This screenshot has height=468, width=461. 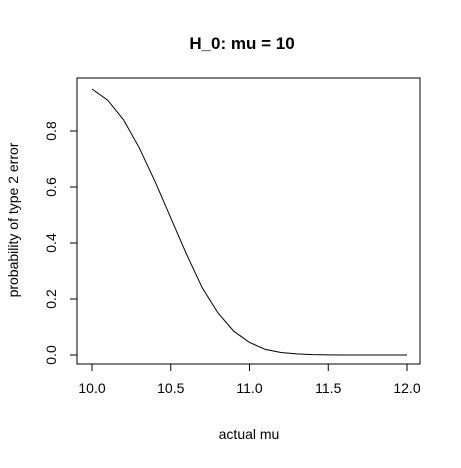 What do you see at coordinates (51, 355) in the screenshot?
I see `y-tick-label: 0.0` at bounding box center [51, 355].